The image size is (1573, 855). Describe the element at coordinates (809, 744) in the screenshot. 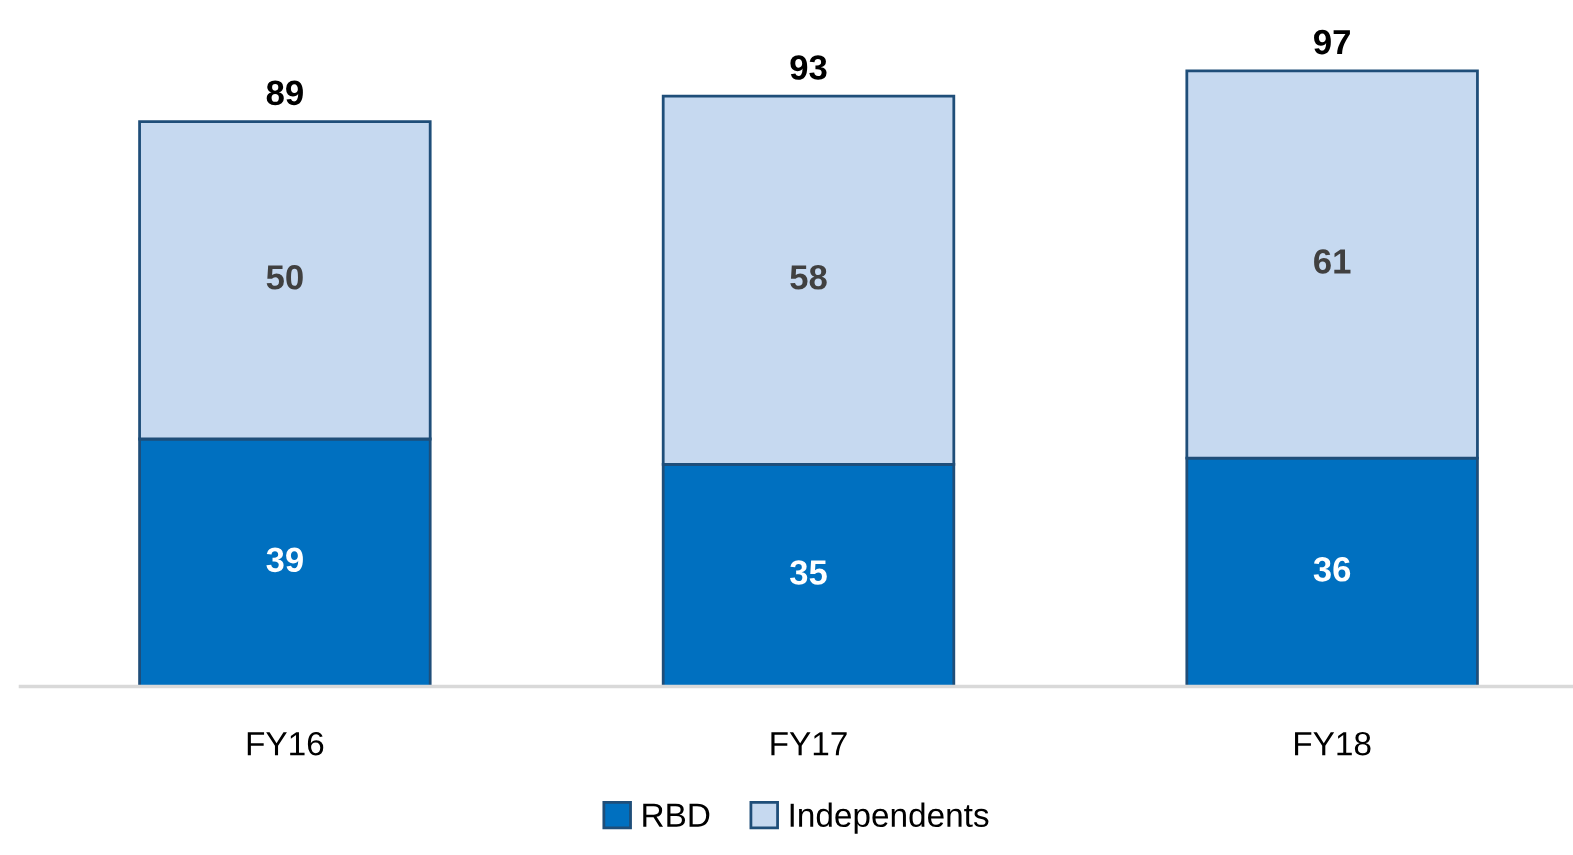

I see `x-tick-label: FY17` at that location.